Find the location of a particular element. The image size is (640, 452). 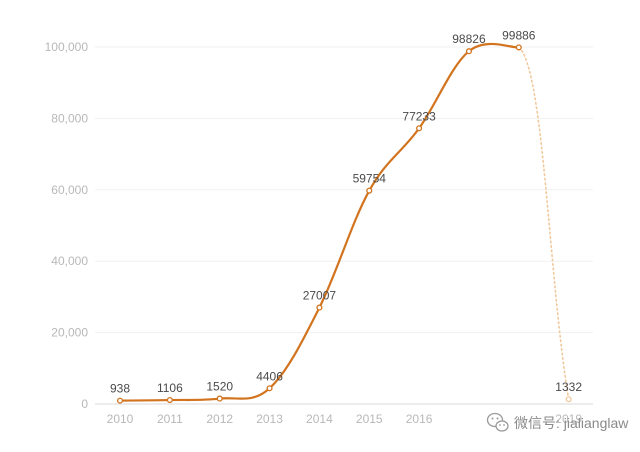

watermark: 微信号: jialianglaw is located at coordinates (557, 422).